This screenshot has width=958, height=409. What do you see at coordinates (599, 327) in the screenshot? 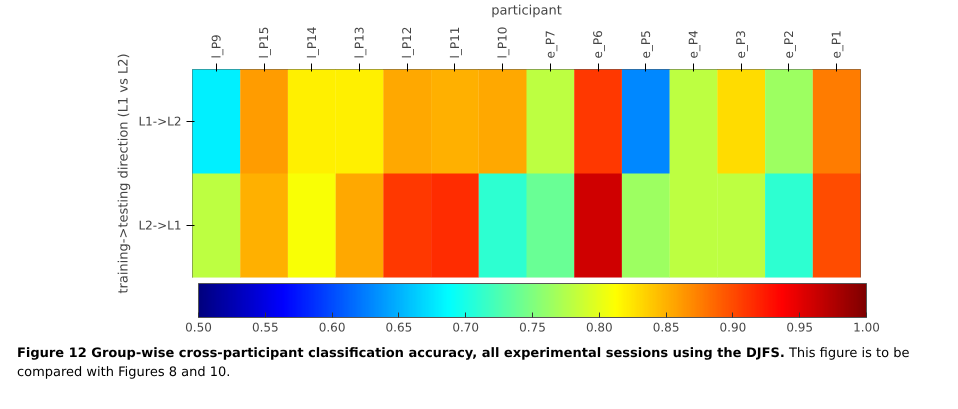
I see `color-bar-label: 0.80` at bounding box center [599, 327].